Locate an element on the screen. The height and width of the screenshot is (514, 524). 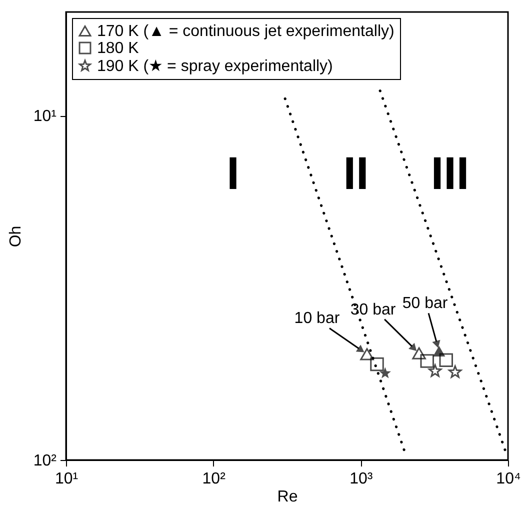
annotation: 10 bar is located at coordinates (317, 319).